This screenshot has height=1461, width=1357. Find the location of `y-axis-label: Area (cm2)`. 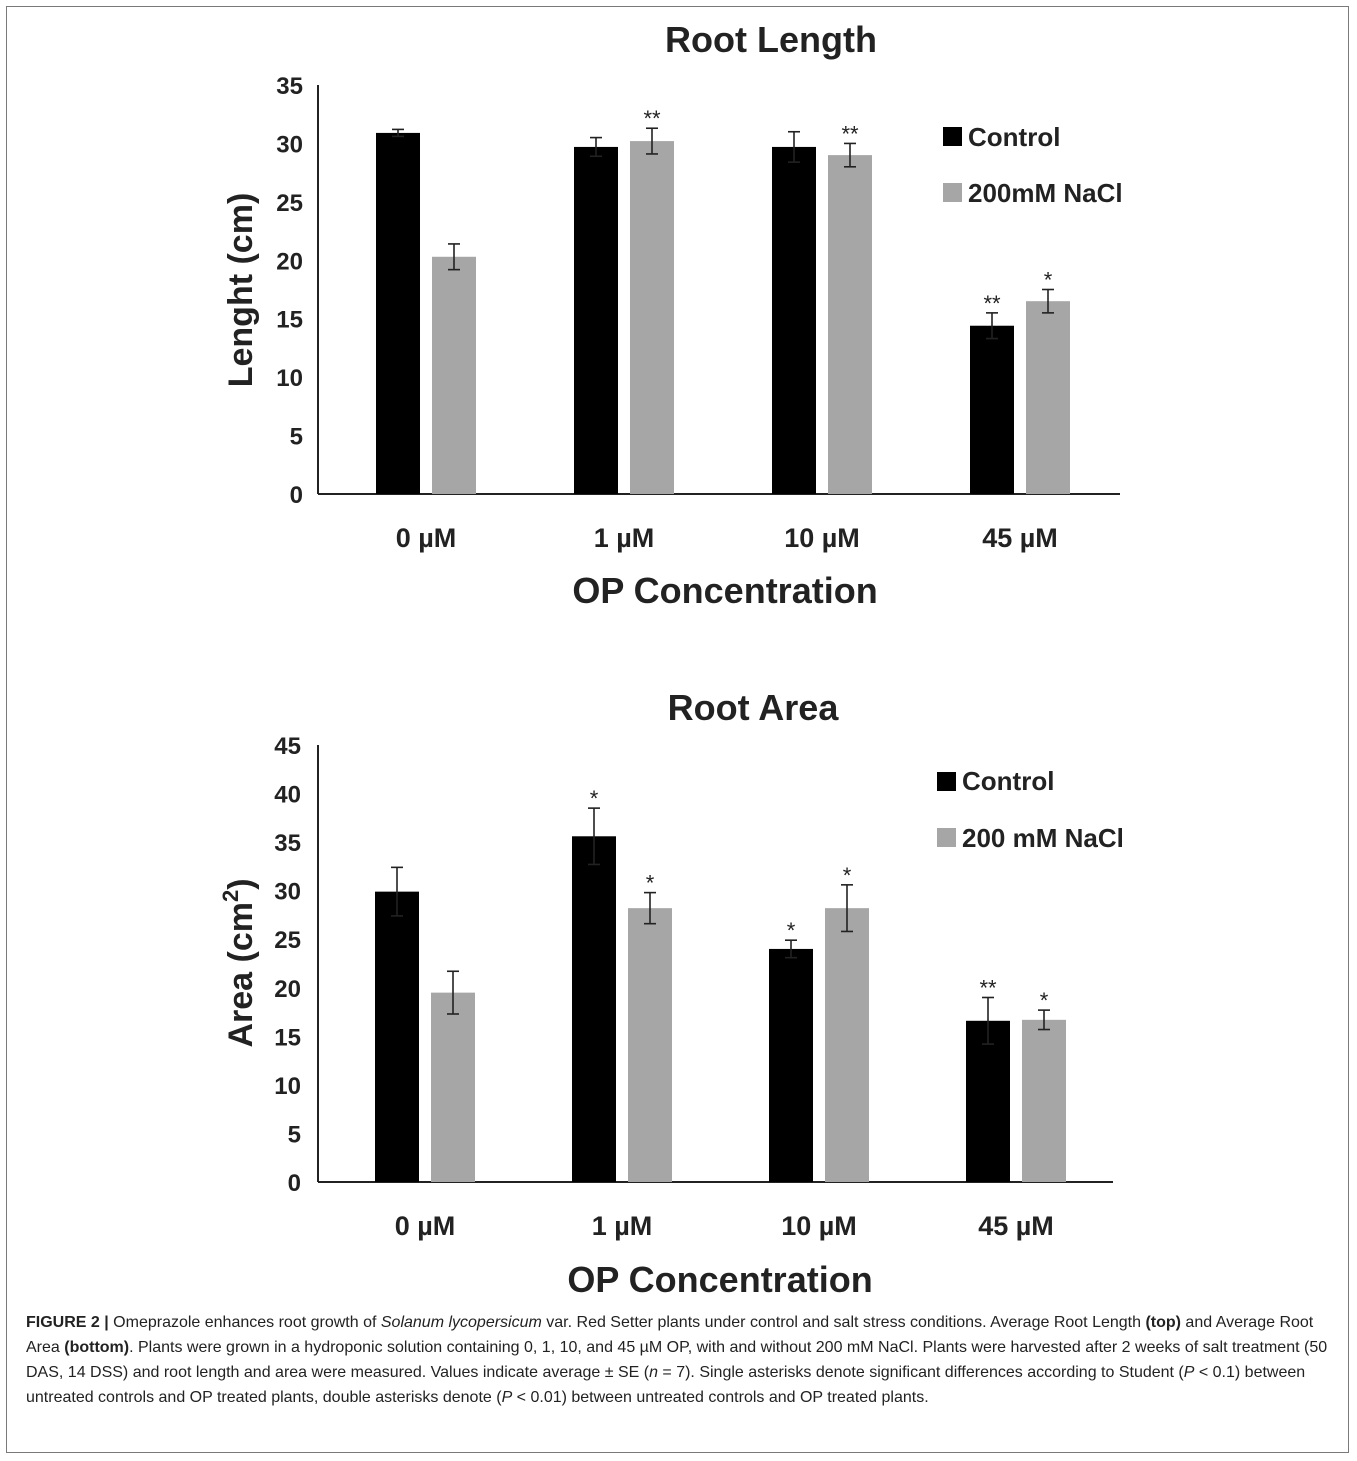

y-axis-label: Area (cm2) is located at coordinates (239, 962).